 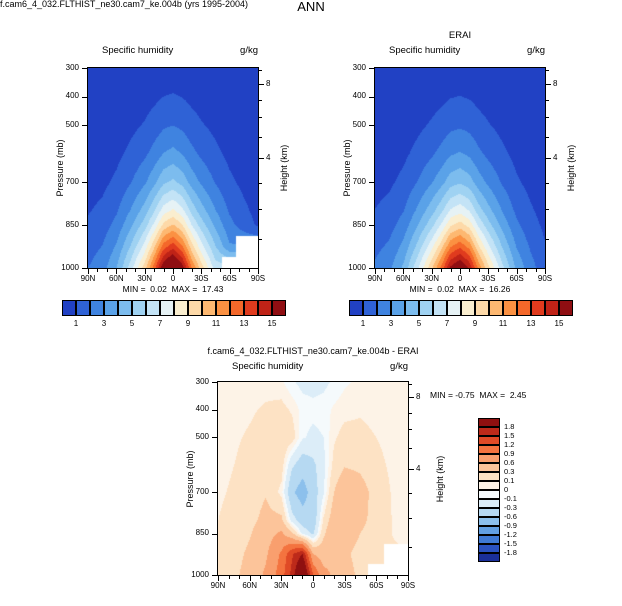 What do you see at coordinates (503, 323) in the screenshot?
I see `erai-colorbar-tick-label: 11` at bounding box center [503, 323].